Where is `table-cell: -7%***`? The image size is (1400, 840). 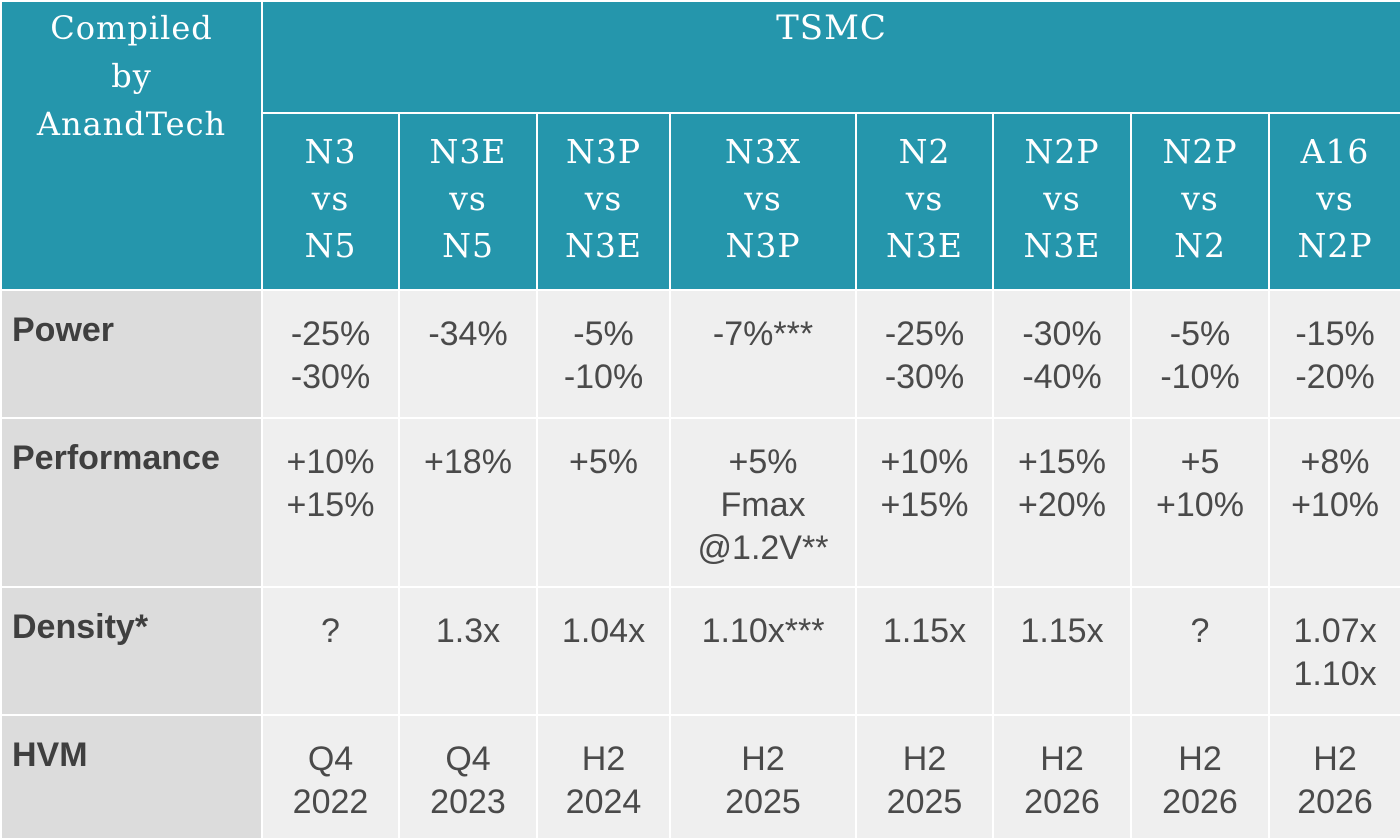 table-cell: -7%*** is located at coordinates (763, 354).